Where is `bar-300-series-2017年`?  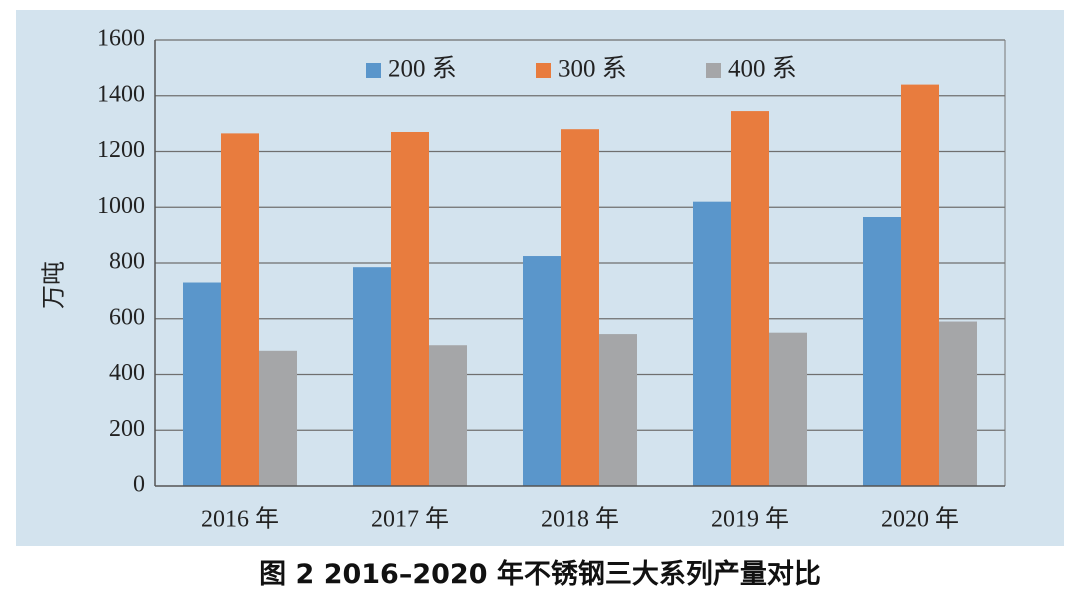 bar-300-series-2017年 is located at coordinates (410, 309).